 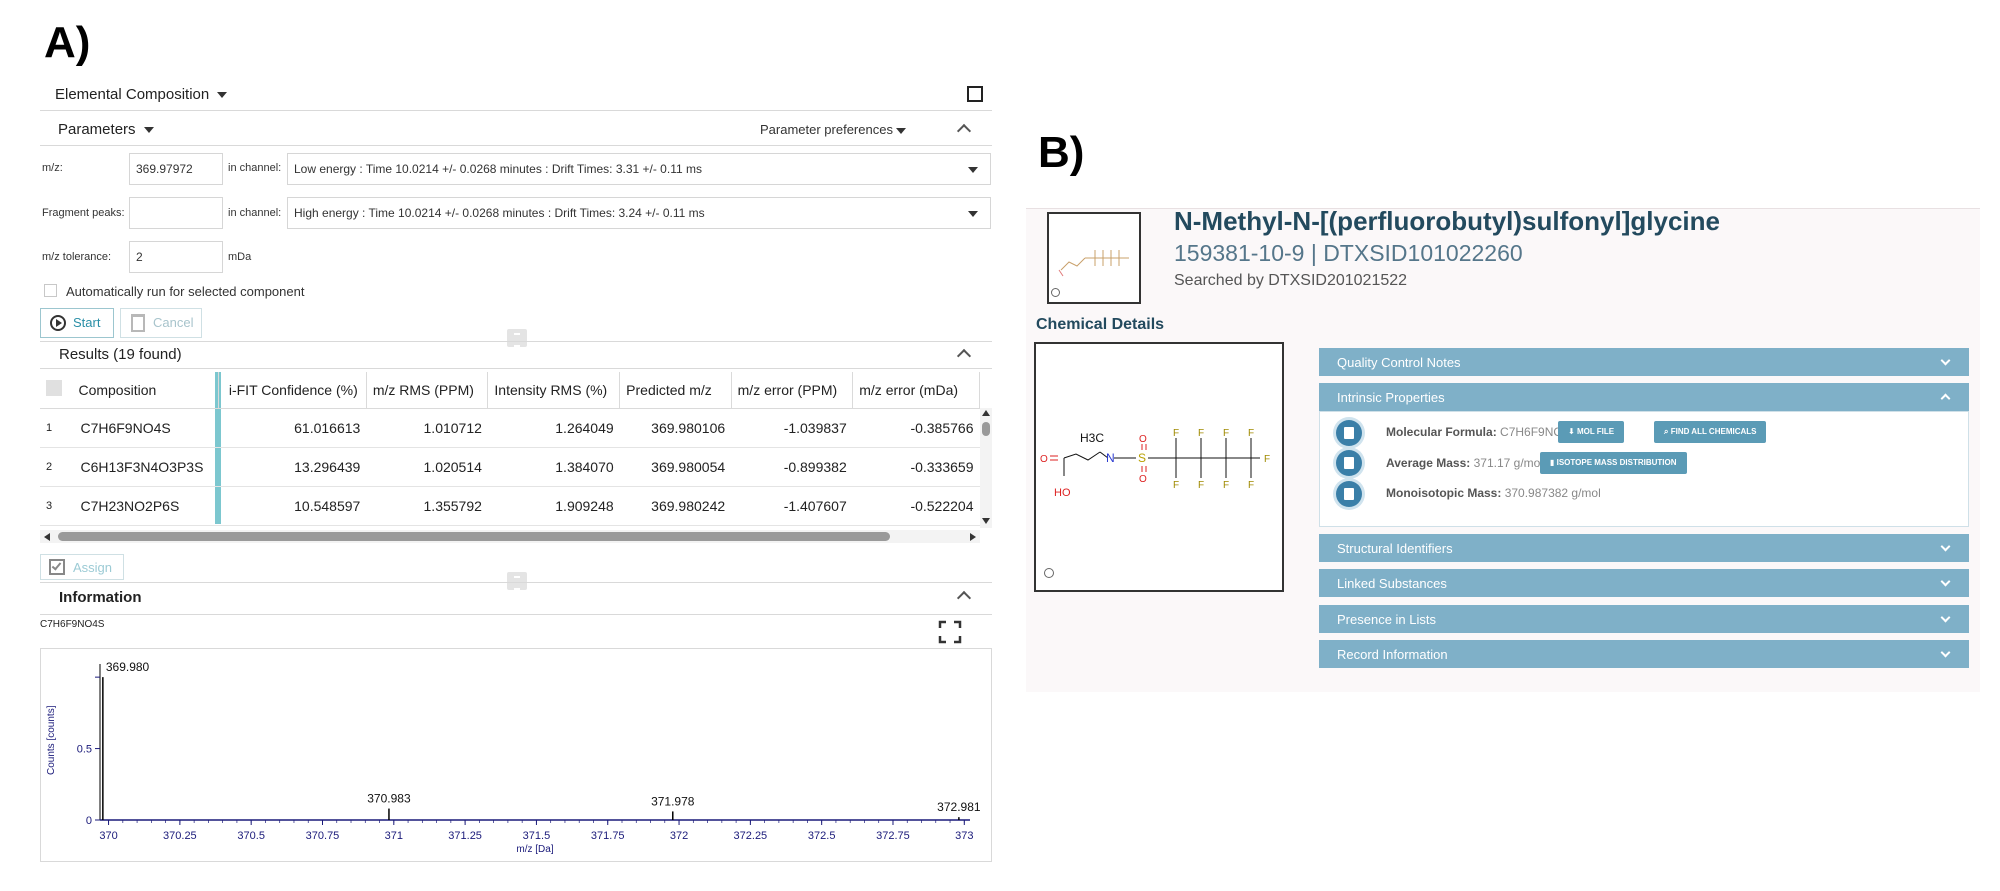 What do you see at coordinates (108, 836) in the screenshot?
I see `x-tick-label: 370` at bounding box center [108, 836].